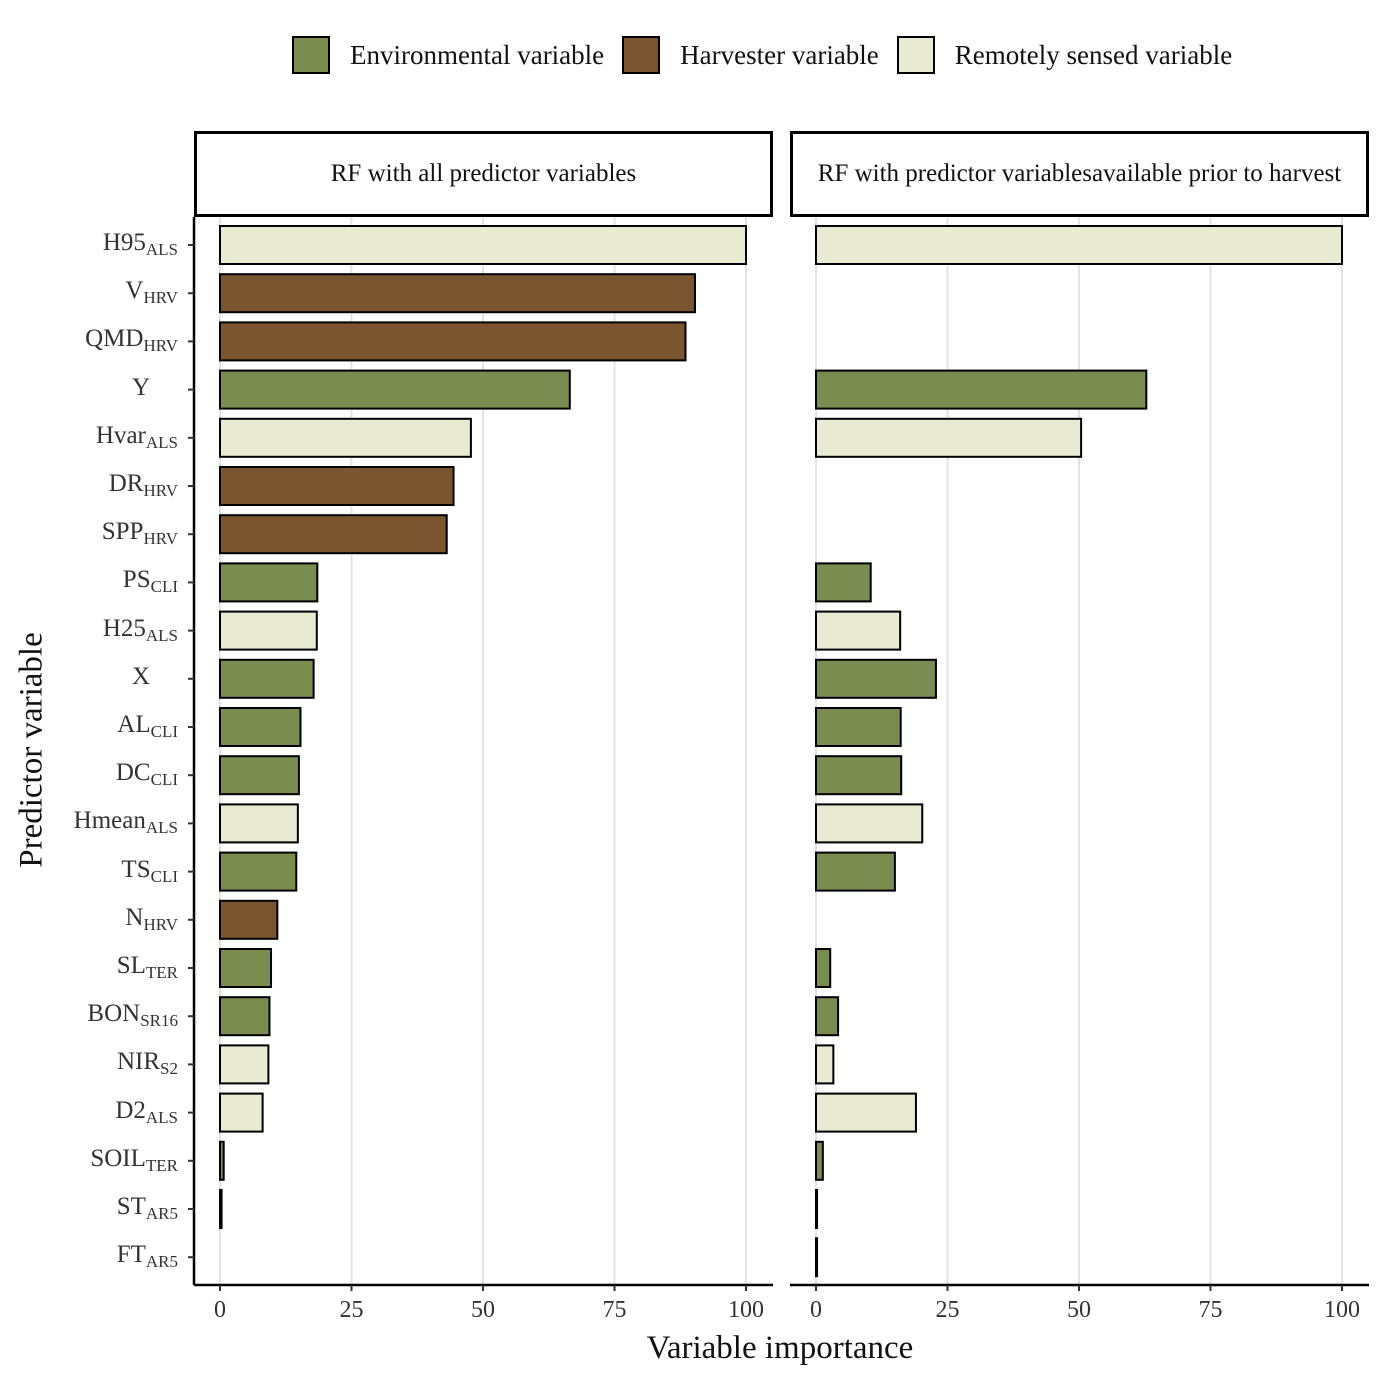 The height and width of the screenshot is (1387, 1387). I want to click on y-tick-label-base: V, so click(134, 291).